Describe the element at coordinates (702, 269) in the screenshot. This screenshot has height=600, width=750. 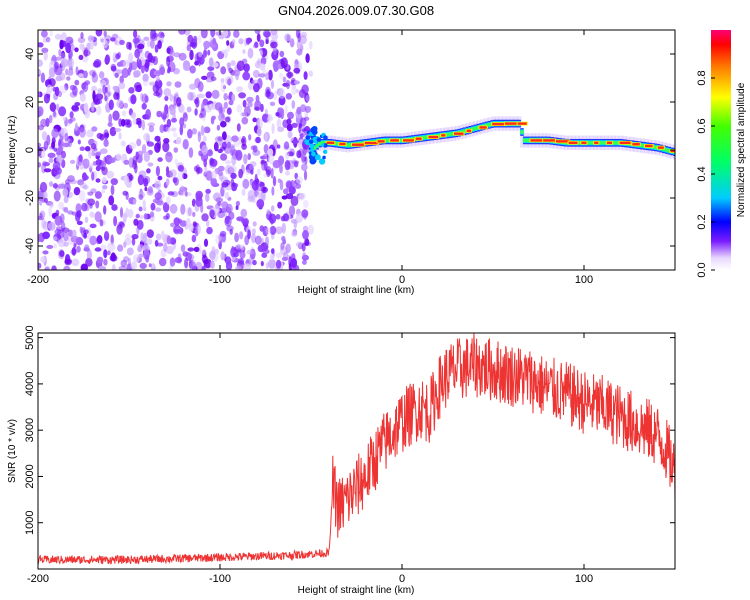
I see `colorbar-tick-label: 0.0` at that location.